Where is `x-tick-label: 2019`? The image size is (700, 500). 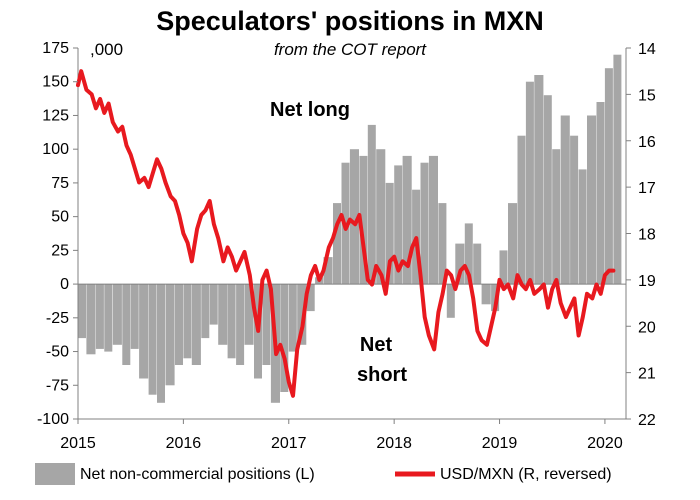
x-tick-label: 2019 is located at coordinates (500, 443).